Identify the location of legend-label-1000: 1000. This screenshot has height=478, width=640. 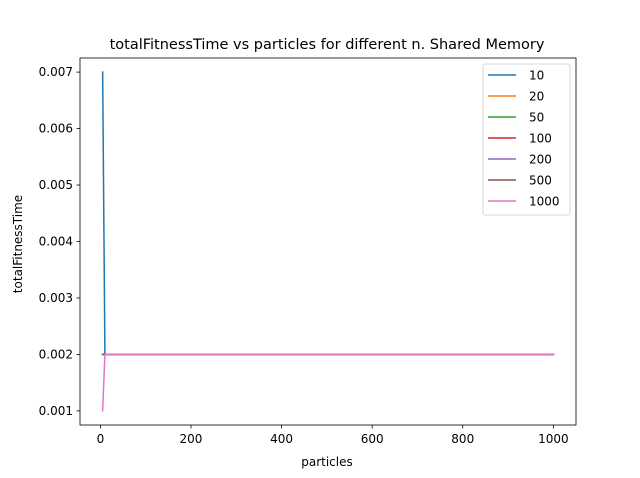
(544, 202).